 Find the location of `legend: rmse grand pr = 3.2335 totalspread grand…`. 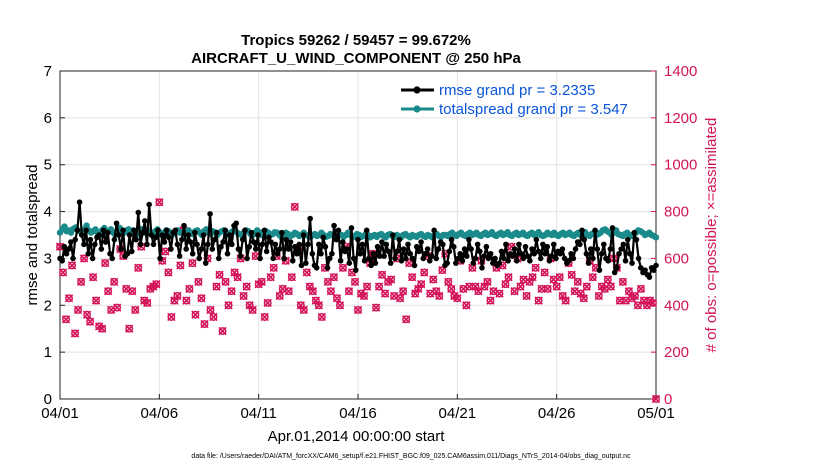

legend: rmse grand pr = 3.2335 totalspread grand… is located at coordinates (514, 100).